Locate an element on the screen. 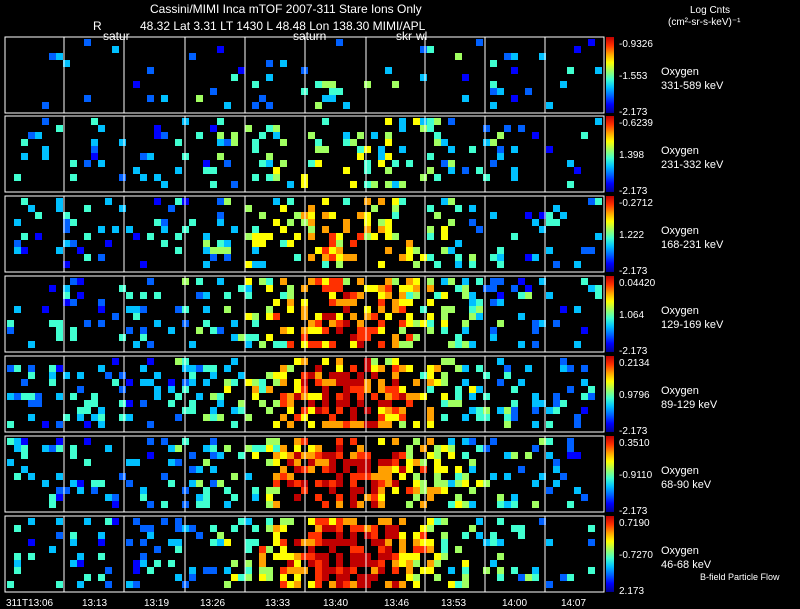  colorbar-label: 0.2134 is located at coordinates (634, 363).